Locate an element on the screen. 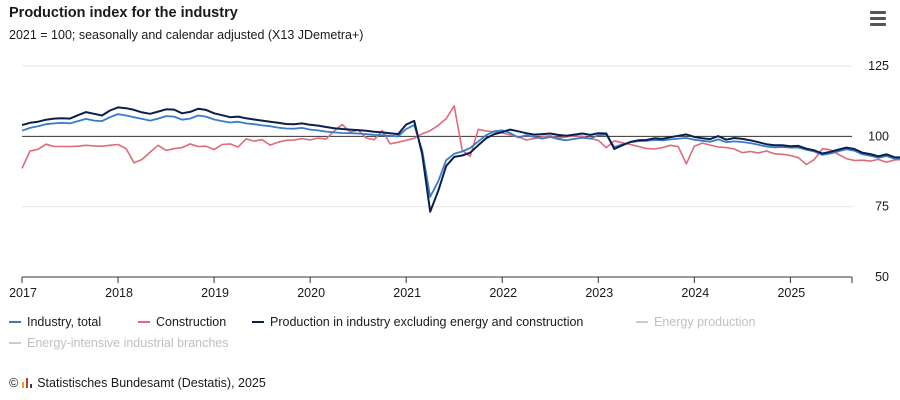 This screenshot has width=900, height=400. legend-label: Industry, total is located at coordinates (64, 322).